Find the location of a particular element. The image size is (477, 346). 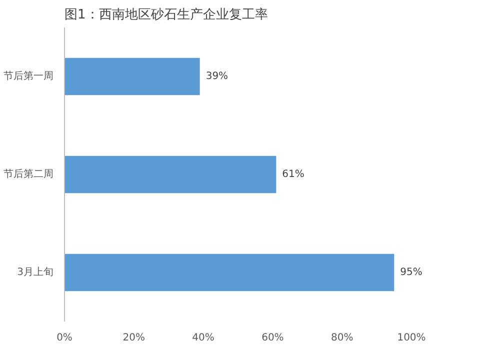

data-label: 95% is located at coordinates (411, 272).